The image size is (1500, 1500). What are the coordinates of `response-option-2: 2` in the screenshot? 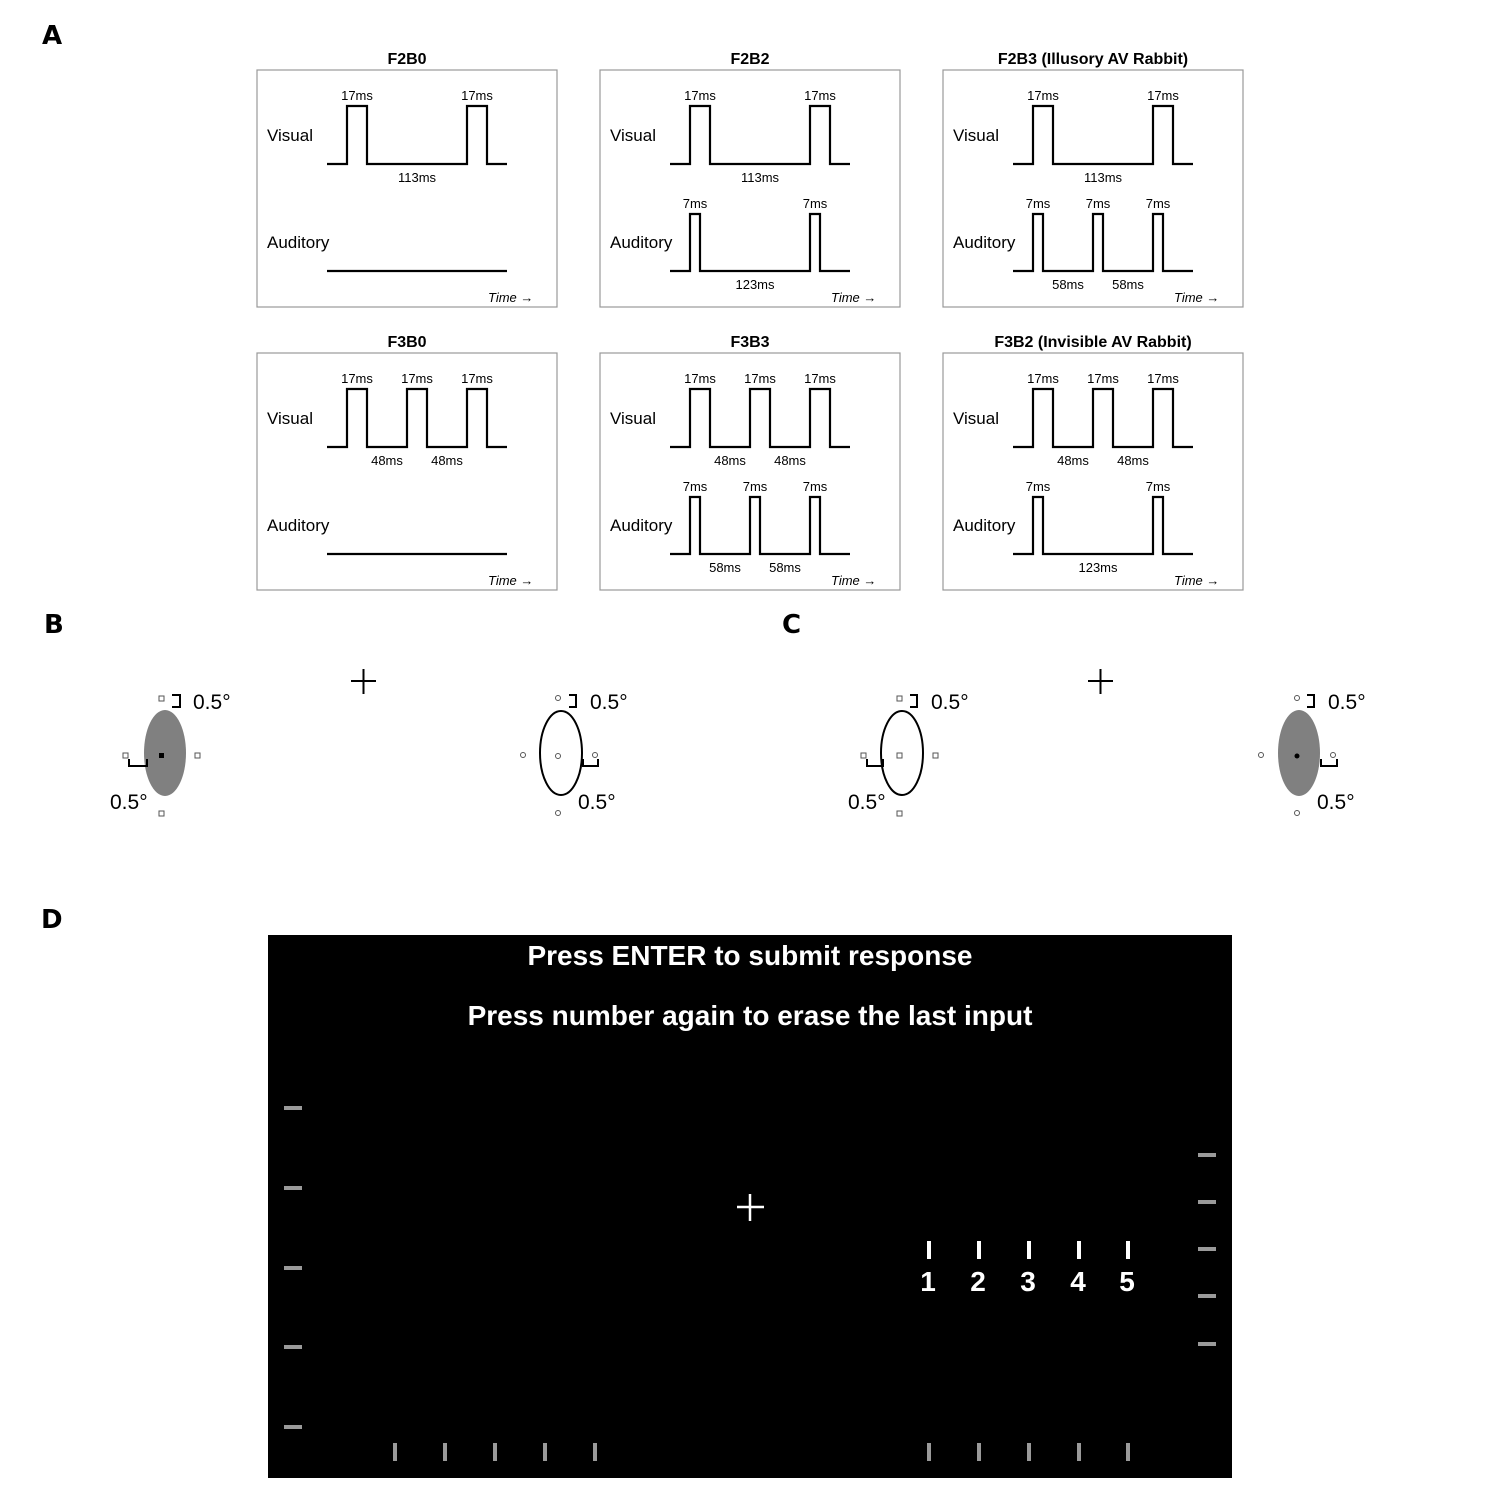 It's located at (978, 1269).